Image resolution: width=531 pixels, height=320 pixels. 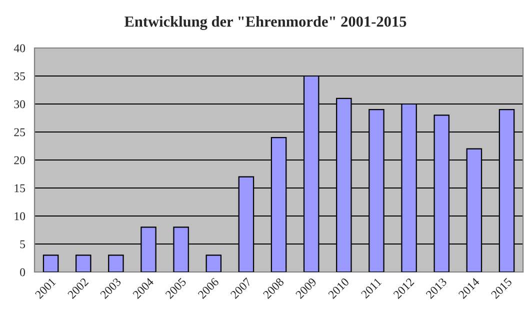 I want to click on x-tick-label: 2001, so click(x=45, y=289).